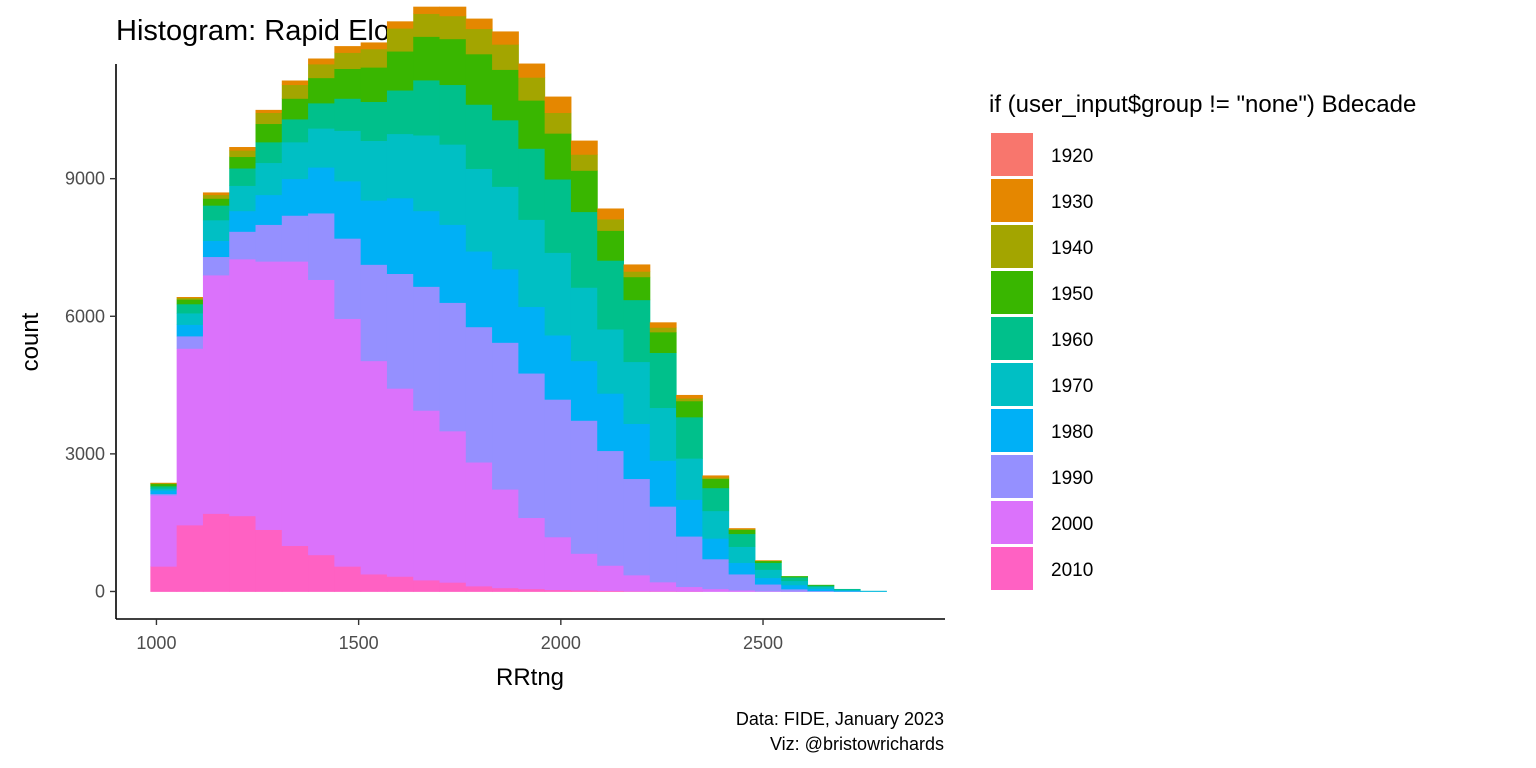  What do you see at coordinates (85, 179) in the screenshot?
I see `y-tick-label: 9000` at bounding box center [85, 179].